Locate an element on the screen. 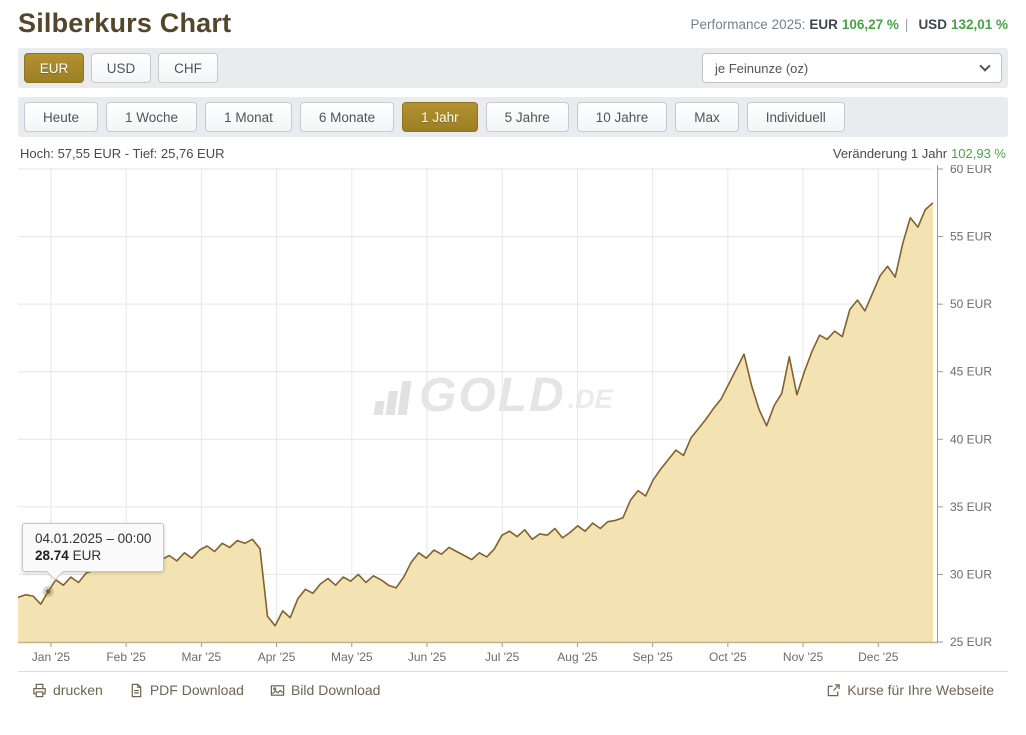 The width and height of the screenshot is (1026, 735). range-button-5-jahre: 5 Jahre is located at coordinates (527, 117).